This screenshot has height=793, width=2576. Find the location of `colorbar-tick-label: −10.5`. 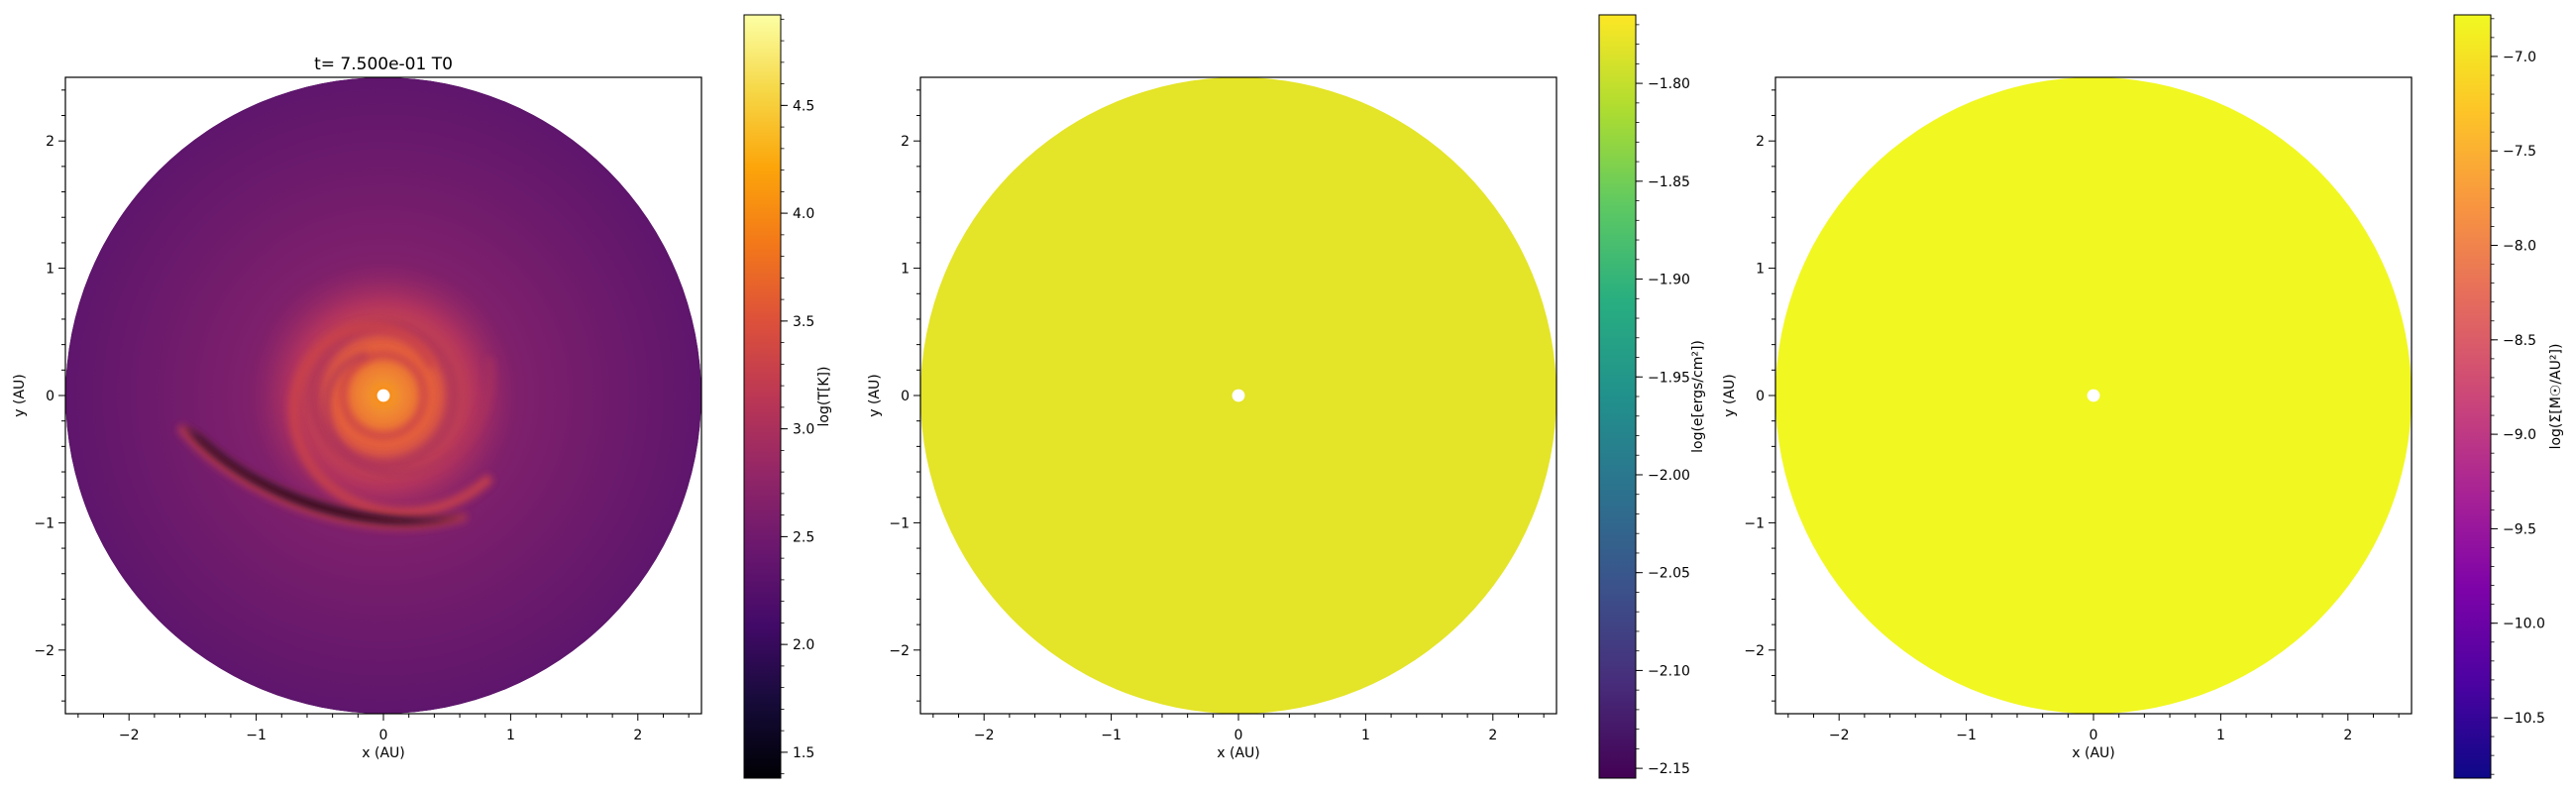

colorbar-tick-label: −10.5 is located at coordinates (2524, 719).